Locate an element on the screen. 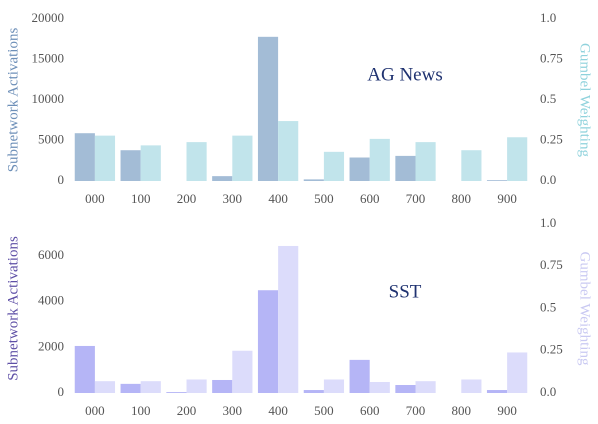 This screenshot has width=598, height=424. y-tick-label: 5000 is located at coordinates (51, 138).